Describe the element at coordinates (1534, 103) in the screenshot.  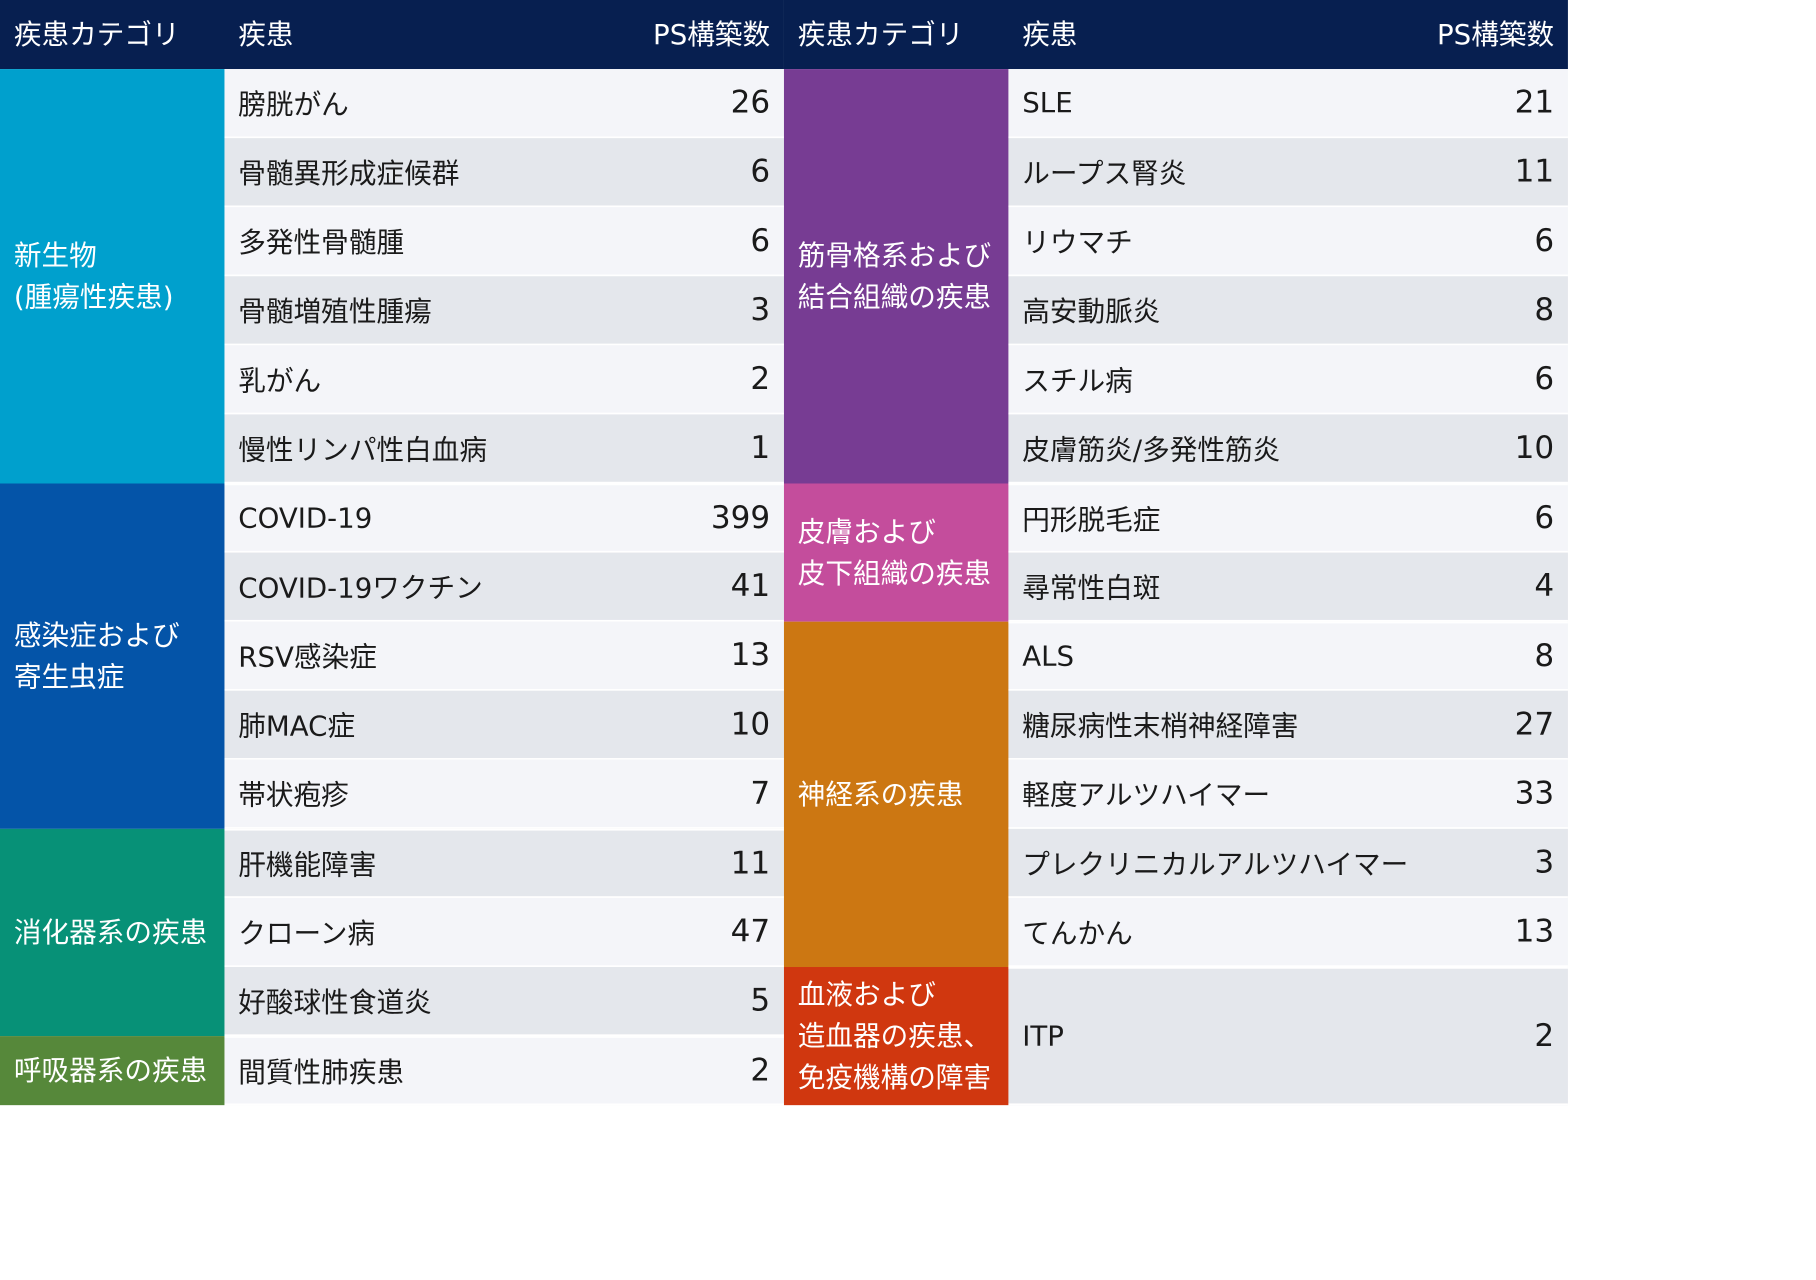
I see `ps-count: 21` at that location.